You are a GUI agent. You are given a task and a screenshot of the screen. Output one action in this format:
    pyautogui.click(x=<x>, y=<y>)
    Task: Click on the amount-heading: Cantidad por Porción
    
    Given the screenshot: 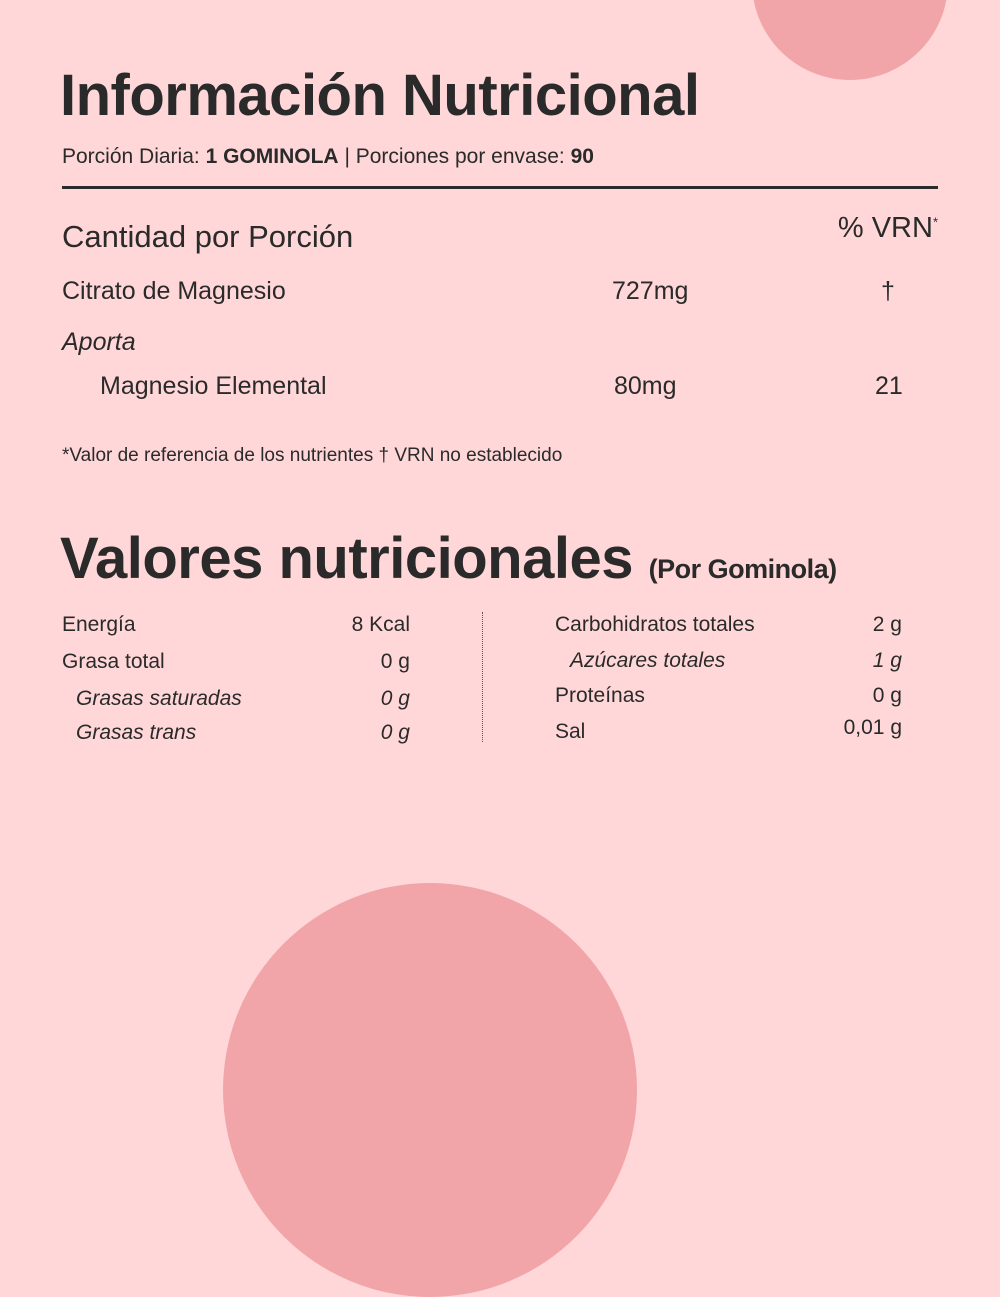 What is the action you would take?
    pyautogui.click(x=208, y=236)
    